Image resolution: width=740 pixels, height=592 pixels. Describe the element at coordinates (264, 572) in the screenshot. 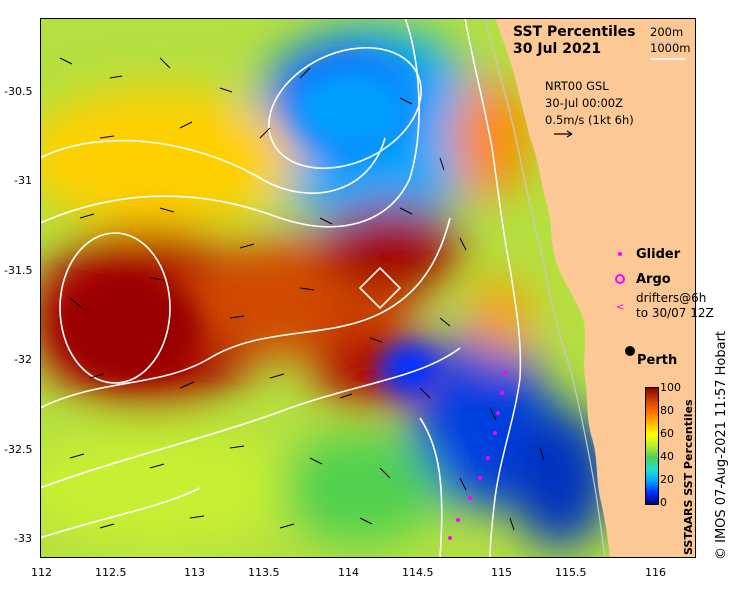

I see `x-tick-4: 113.5` at that location.